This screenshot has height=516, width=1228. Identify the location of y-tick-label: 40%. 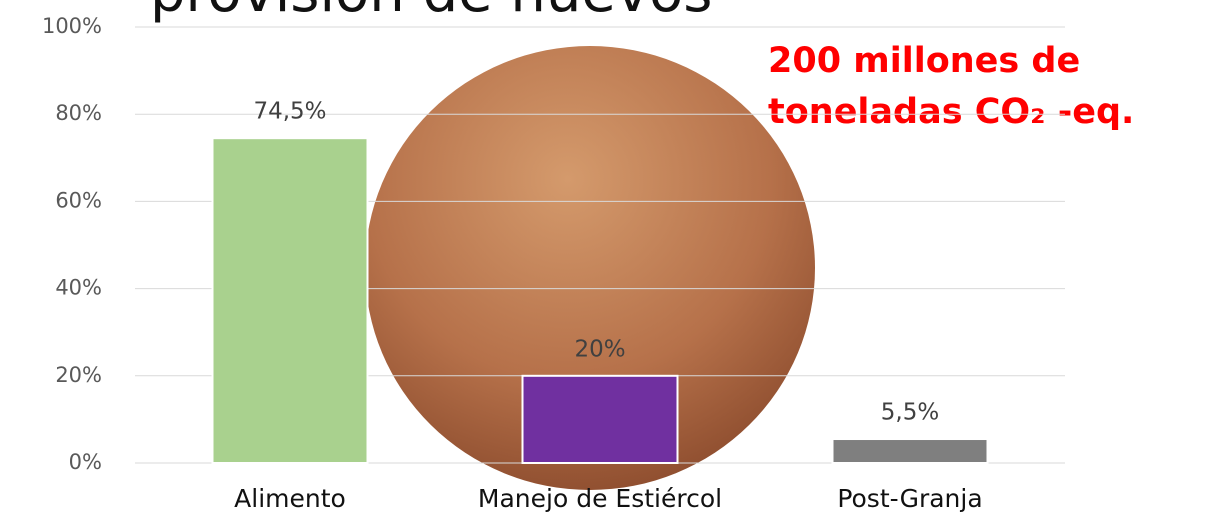
(78, 288).